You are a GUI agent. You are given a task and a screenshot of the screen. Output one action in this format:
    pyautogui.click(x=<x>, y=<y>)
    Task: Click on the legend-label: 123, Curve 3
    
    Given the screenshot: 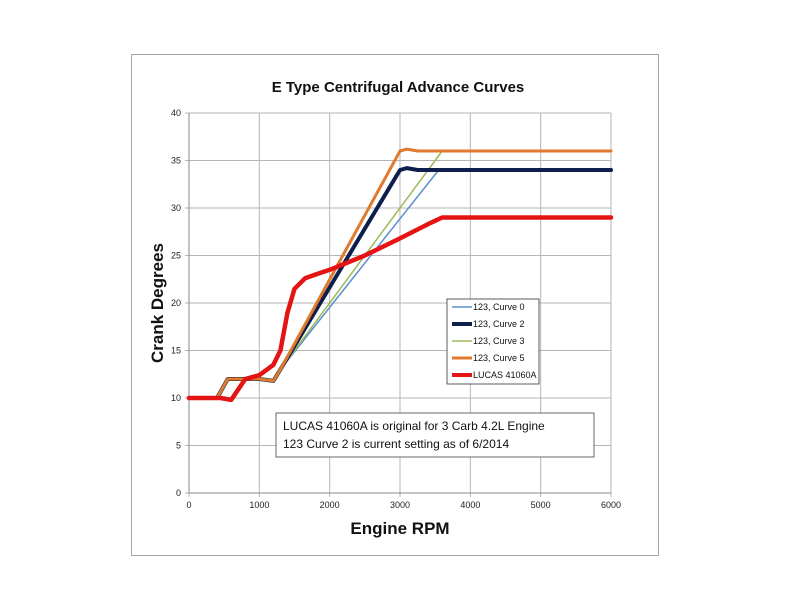 What is the action you would take?
    pyautogui.click(x=499, y=341)
    